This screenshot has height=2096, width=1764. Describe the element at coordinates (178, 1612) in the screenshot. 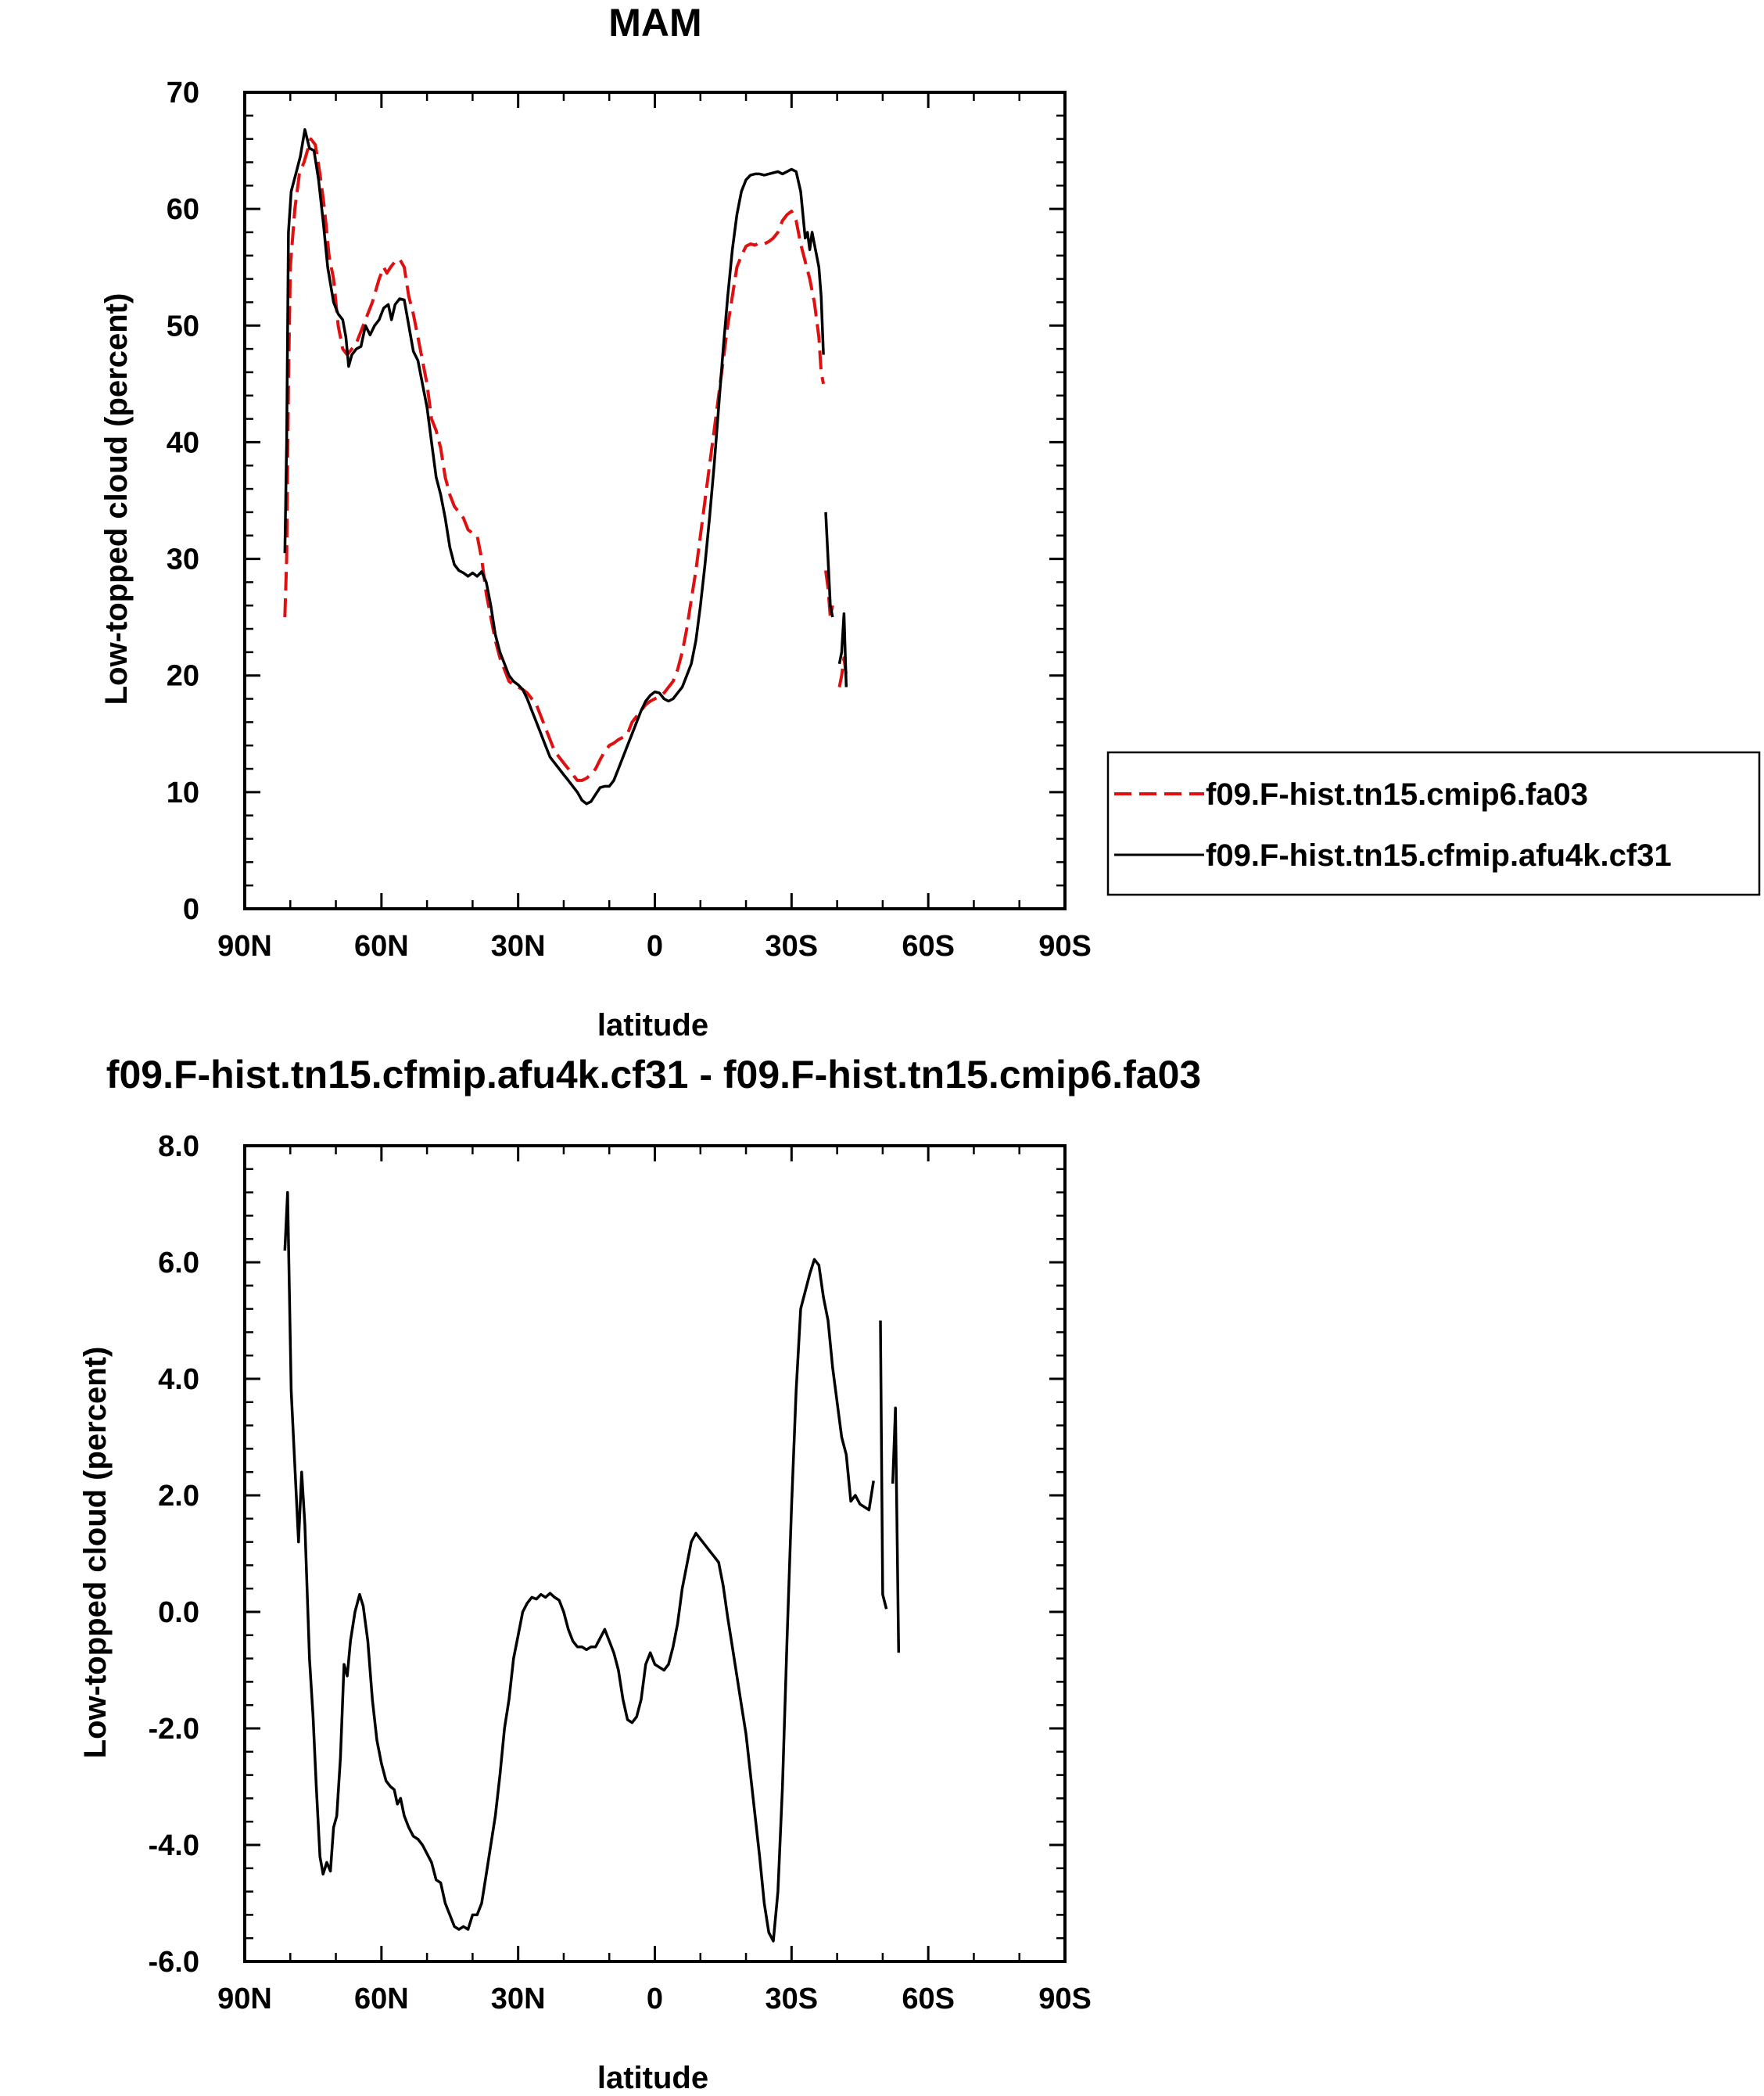

I see `y-tick-label: 0.0` at that location.